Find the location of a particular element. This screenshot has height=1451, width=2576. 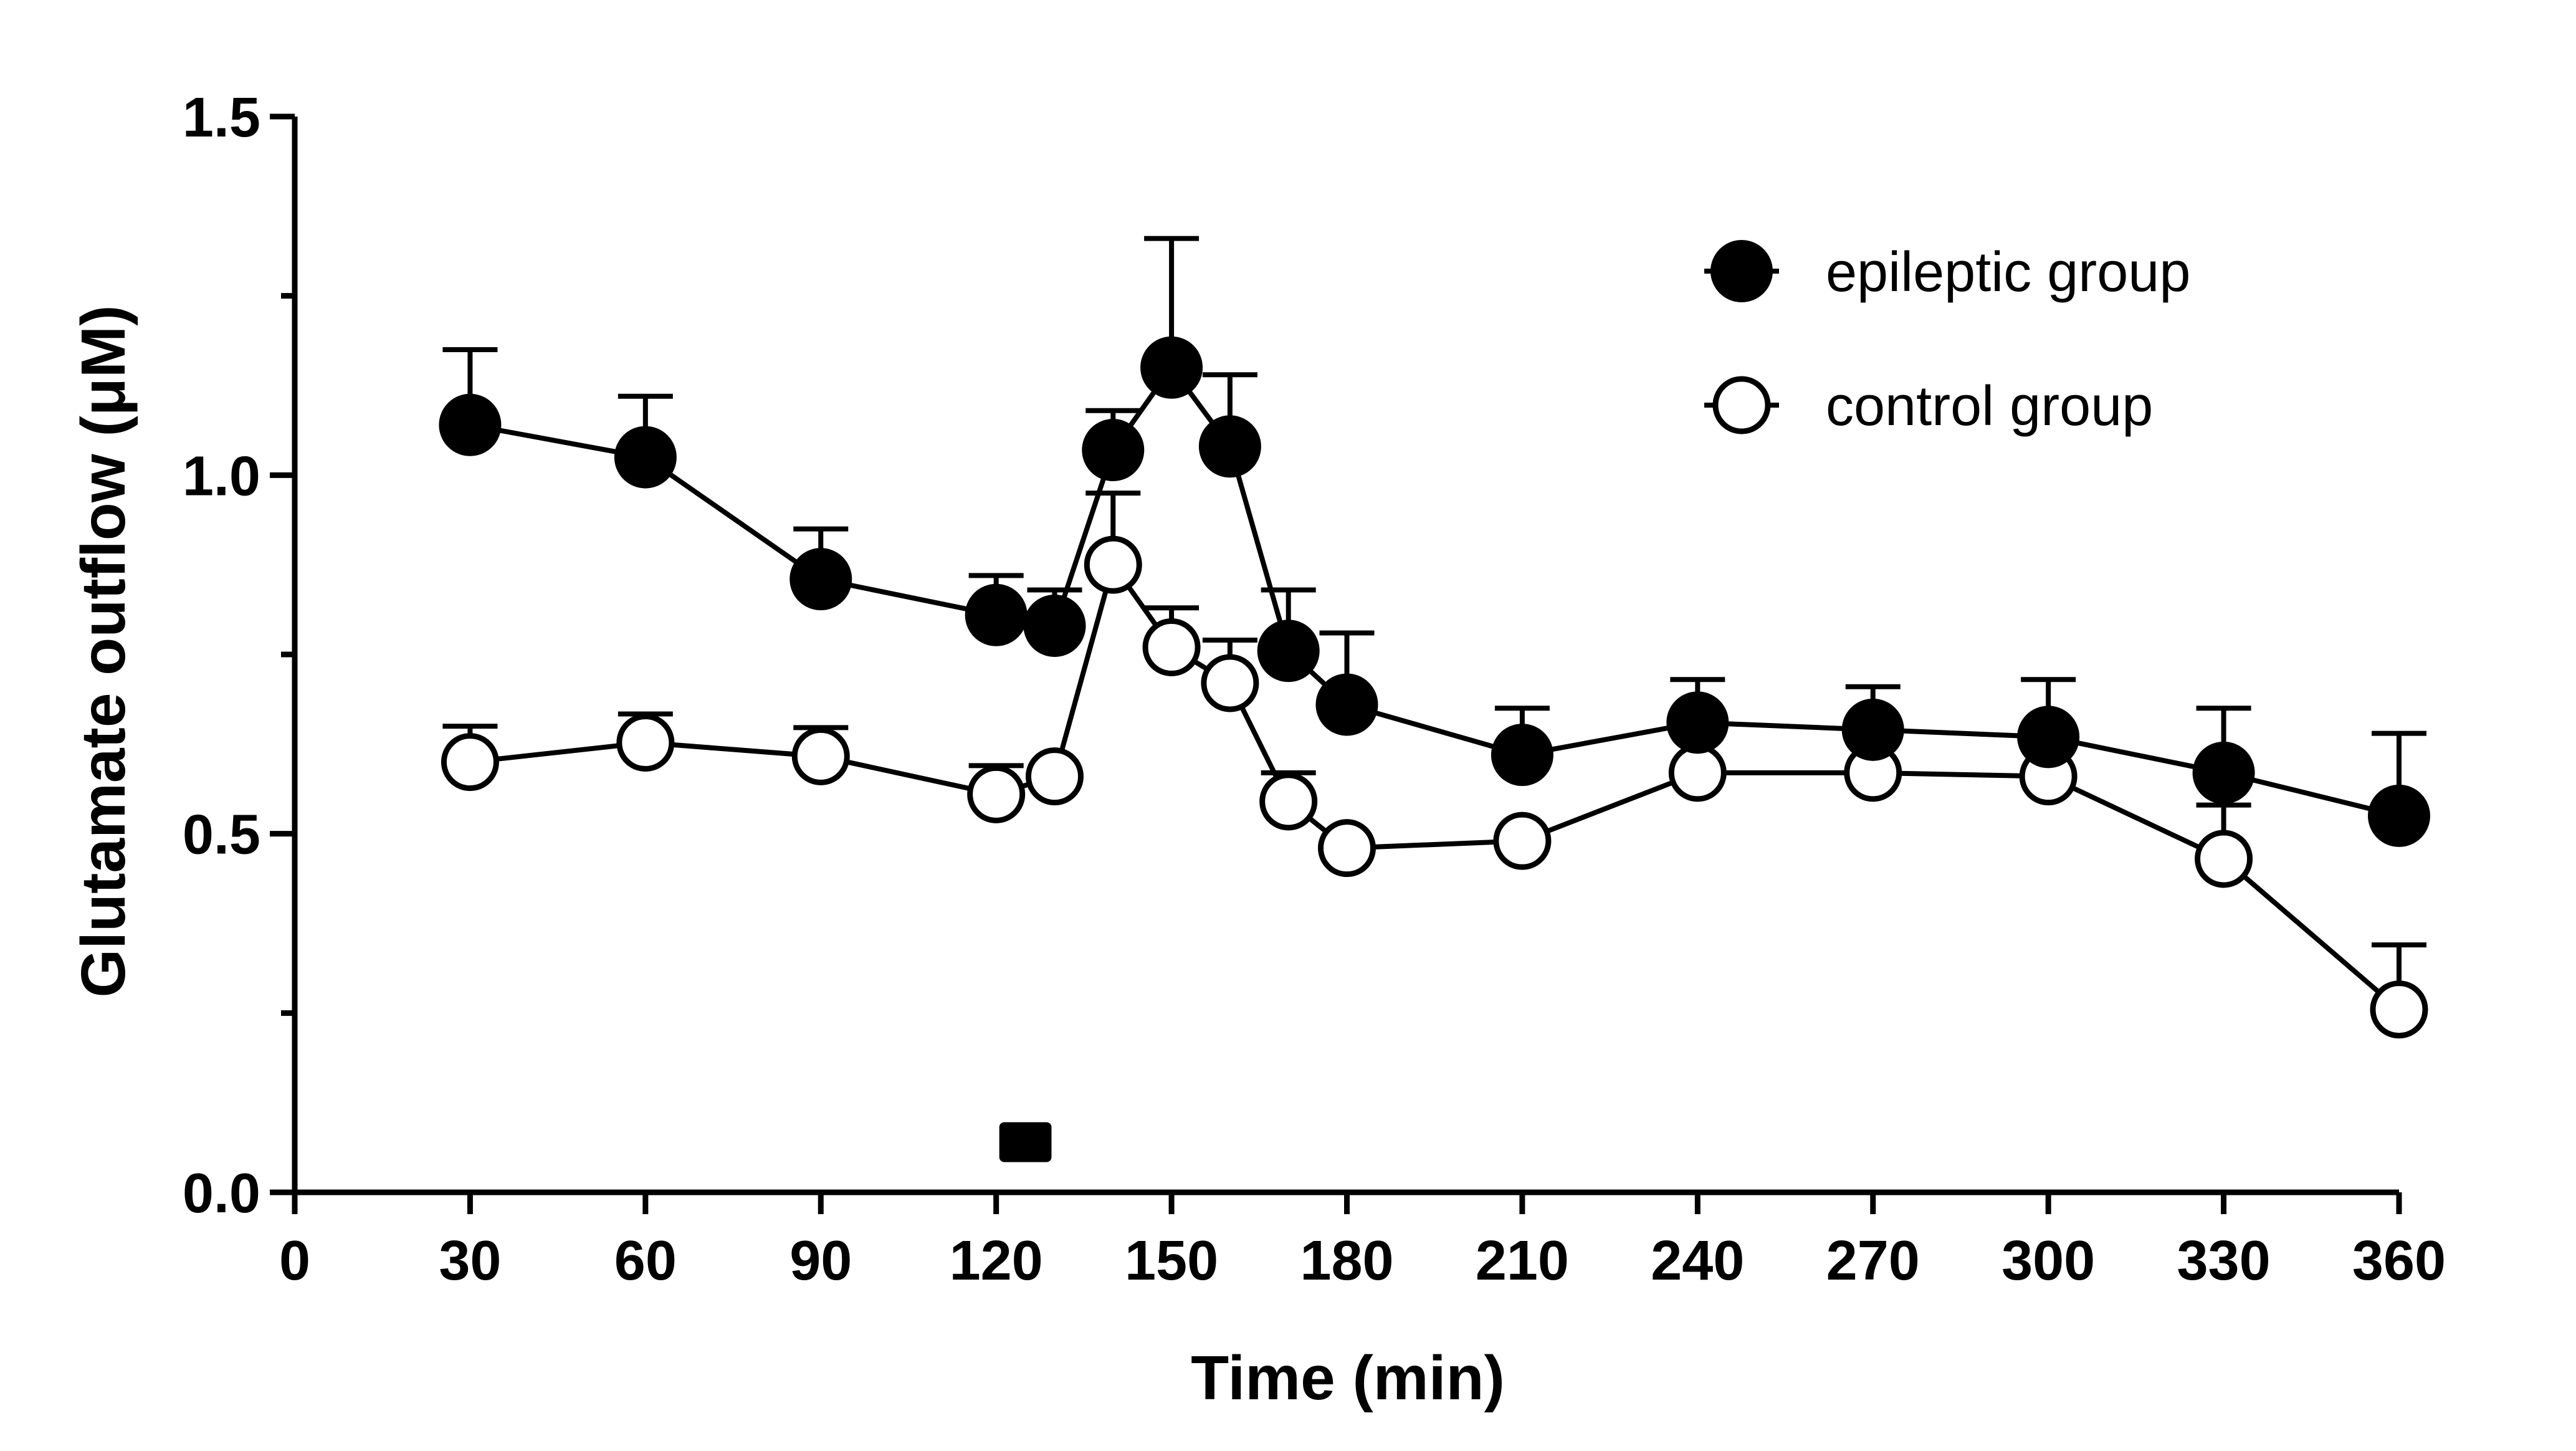

x-tick-label: 120 is located at coordinates (996, 1261).